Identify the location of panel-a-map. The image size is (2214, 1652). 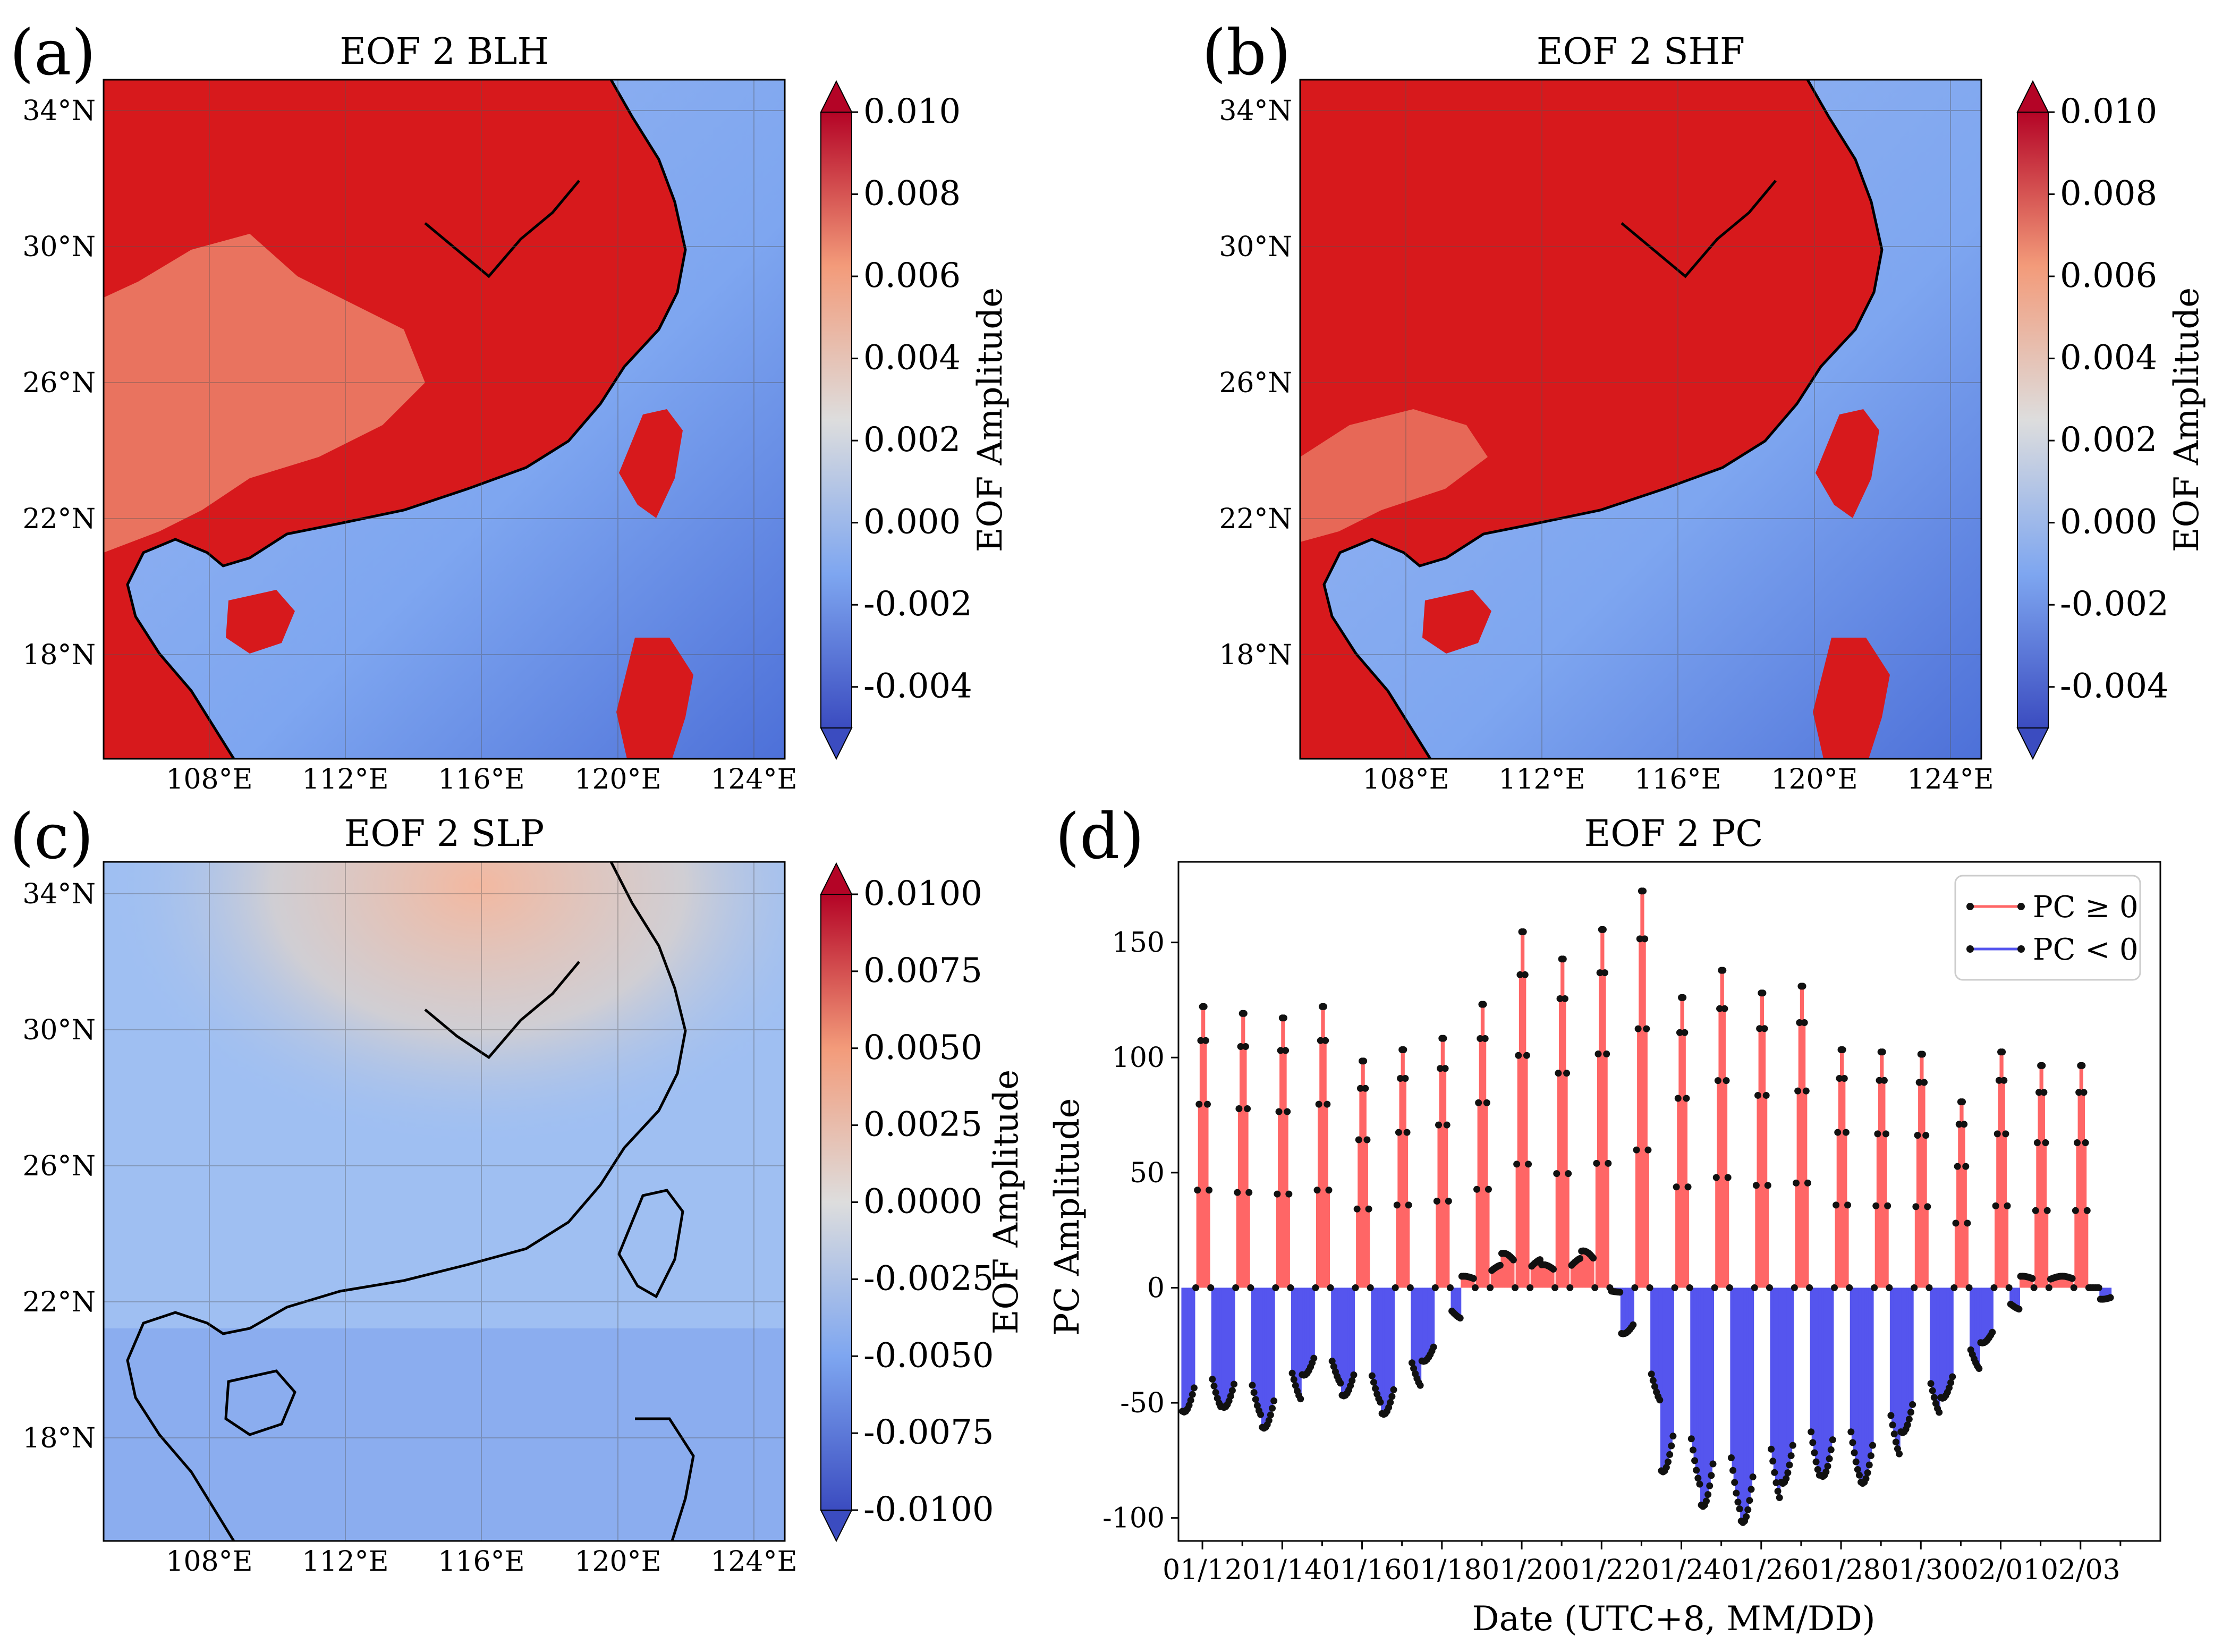
(444, 419).